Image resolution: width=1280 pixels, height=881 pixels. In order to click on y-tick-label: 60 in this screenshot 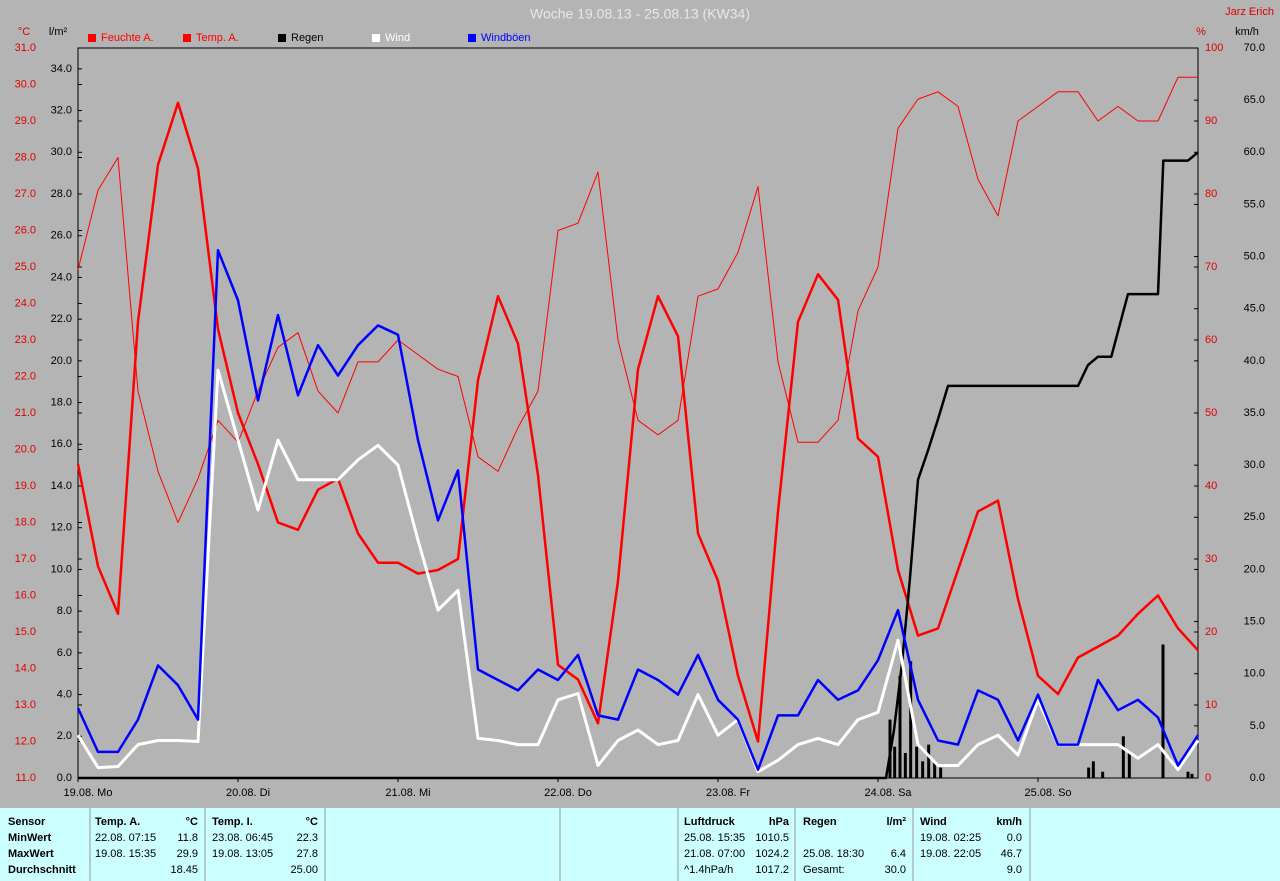, I will do `click(1211, 340)`.